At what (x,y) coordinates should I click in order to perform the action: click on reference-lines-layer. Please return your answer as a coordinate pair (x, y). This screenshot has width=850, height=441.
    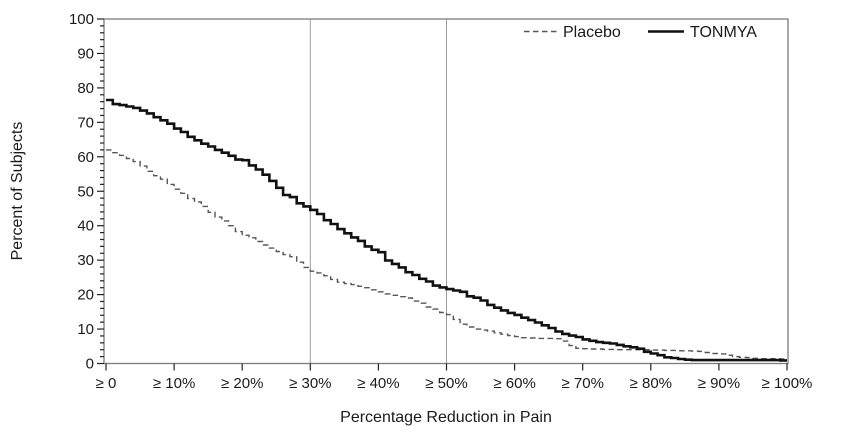
    Looking at the image, I should click on (378, 191).